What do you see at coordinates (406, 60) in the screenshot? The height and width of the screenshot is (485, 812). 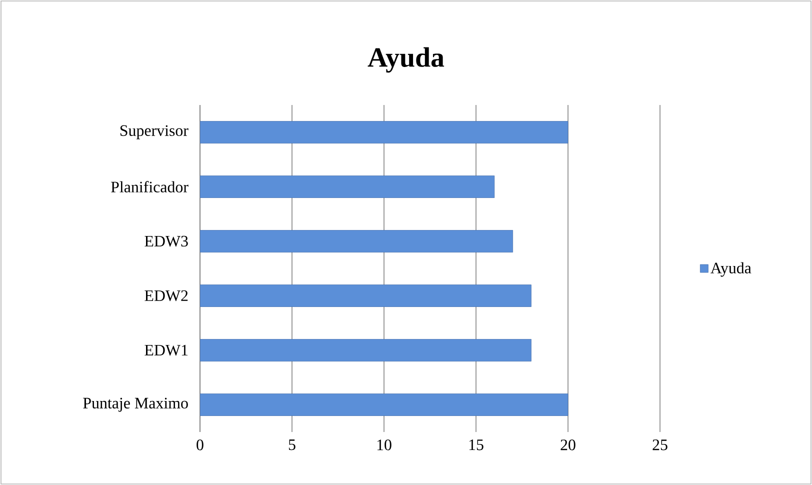 I see `chart-title: Ayuda` at bounding box center [406, 60].